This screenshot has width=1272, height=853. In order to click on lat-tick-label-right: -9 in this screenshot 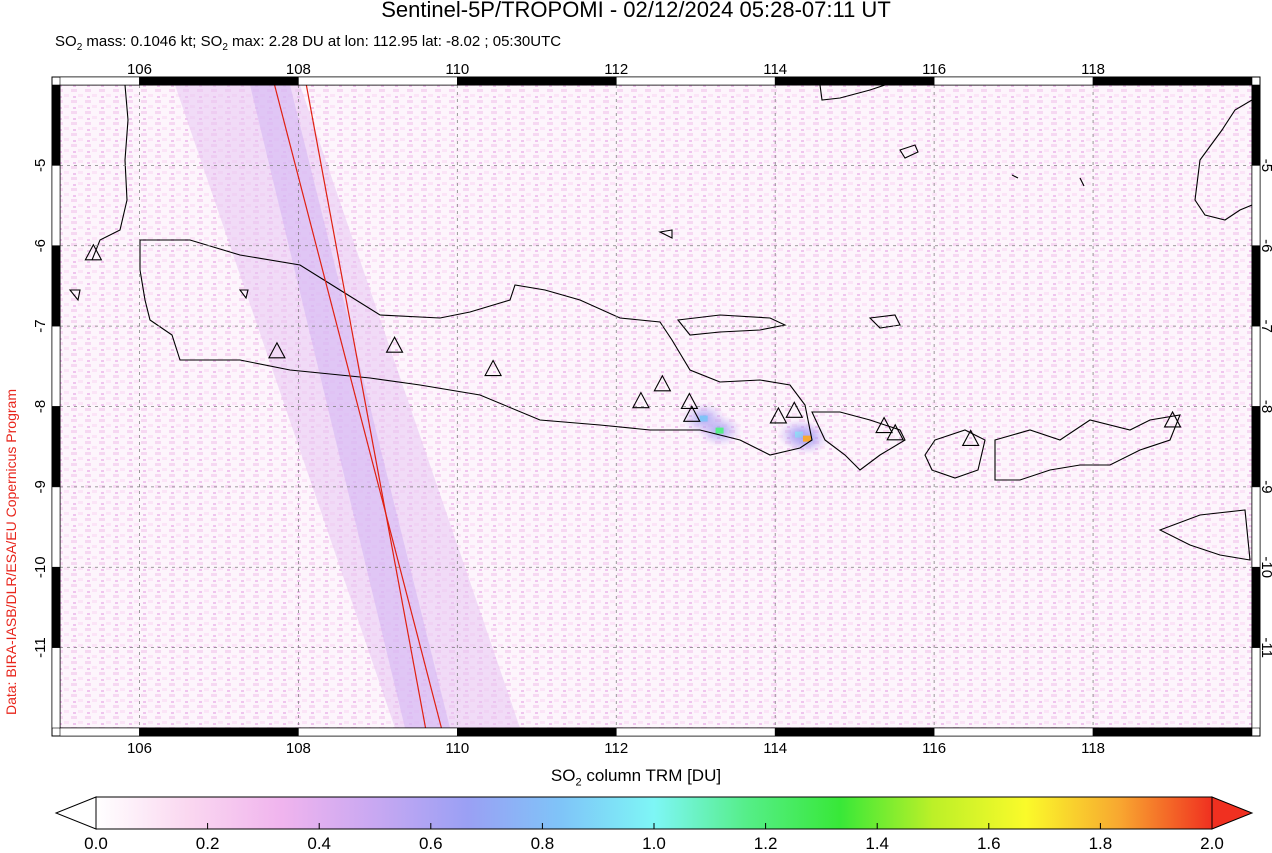, I will do `click(1265, 486)`.